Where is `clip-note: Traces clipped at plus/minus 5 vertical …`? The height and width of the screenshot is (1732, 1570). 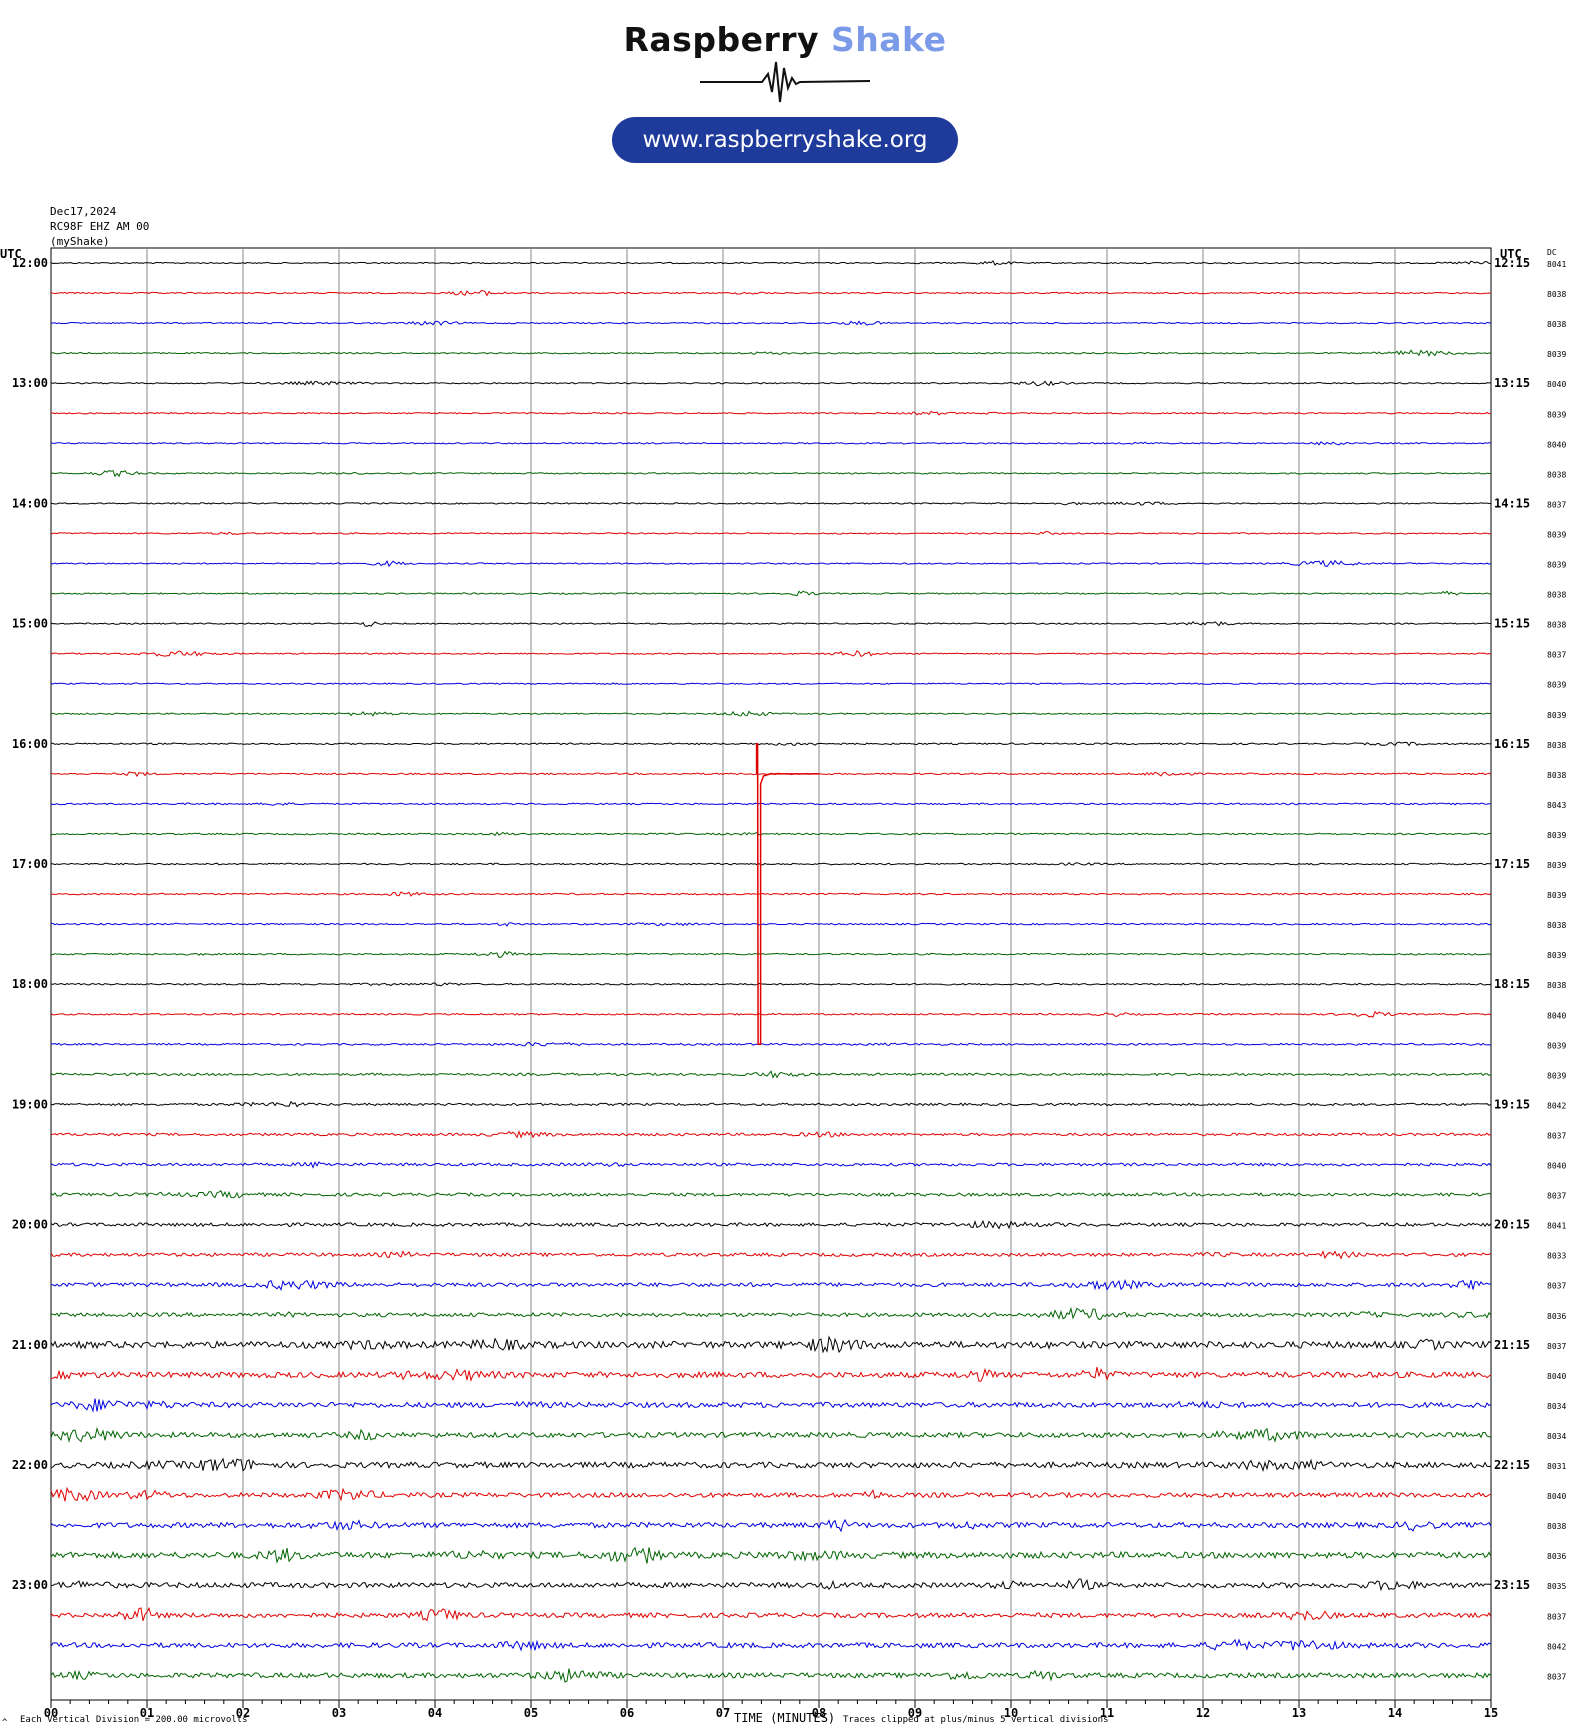 clip-note: Traces clipped at plus/minus 5 vertical … is located at coordinates (976, 1720).